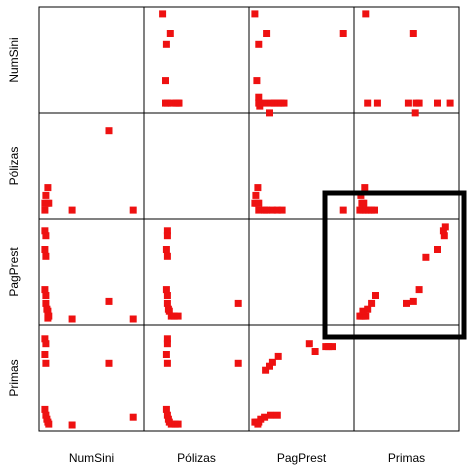  What do you see at coordinates (196, 458) in the screenshot?
I see `column-label: Pólizas` at bounding box center [196, 458].